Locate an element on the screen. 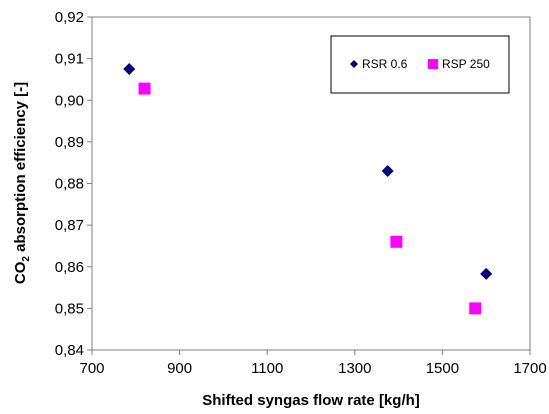  y-tick-label: 0,91 is located at coordinates (69, 59).